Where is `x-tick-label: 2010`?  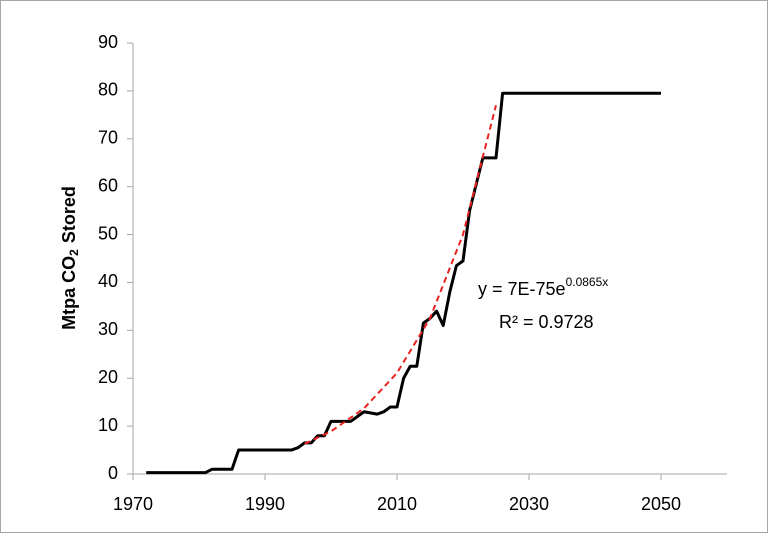 x-tick-label: 2010 is located at coordinates (397, 504).